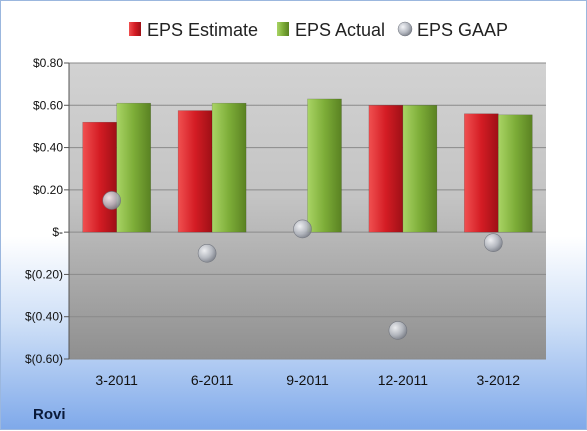  I want to click on y-tick-label: $(0.20), so click(44, 274).